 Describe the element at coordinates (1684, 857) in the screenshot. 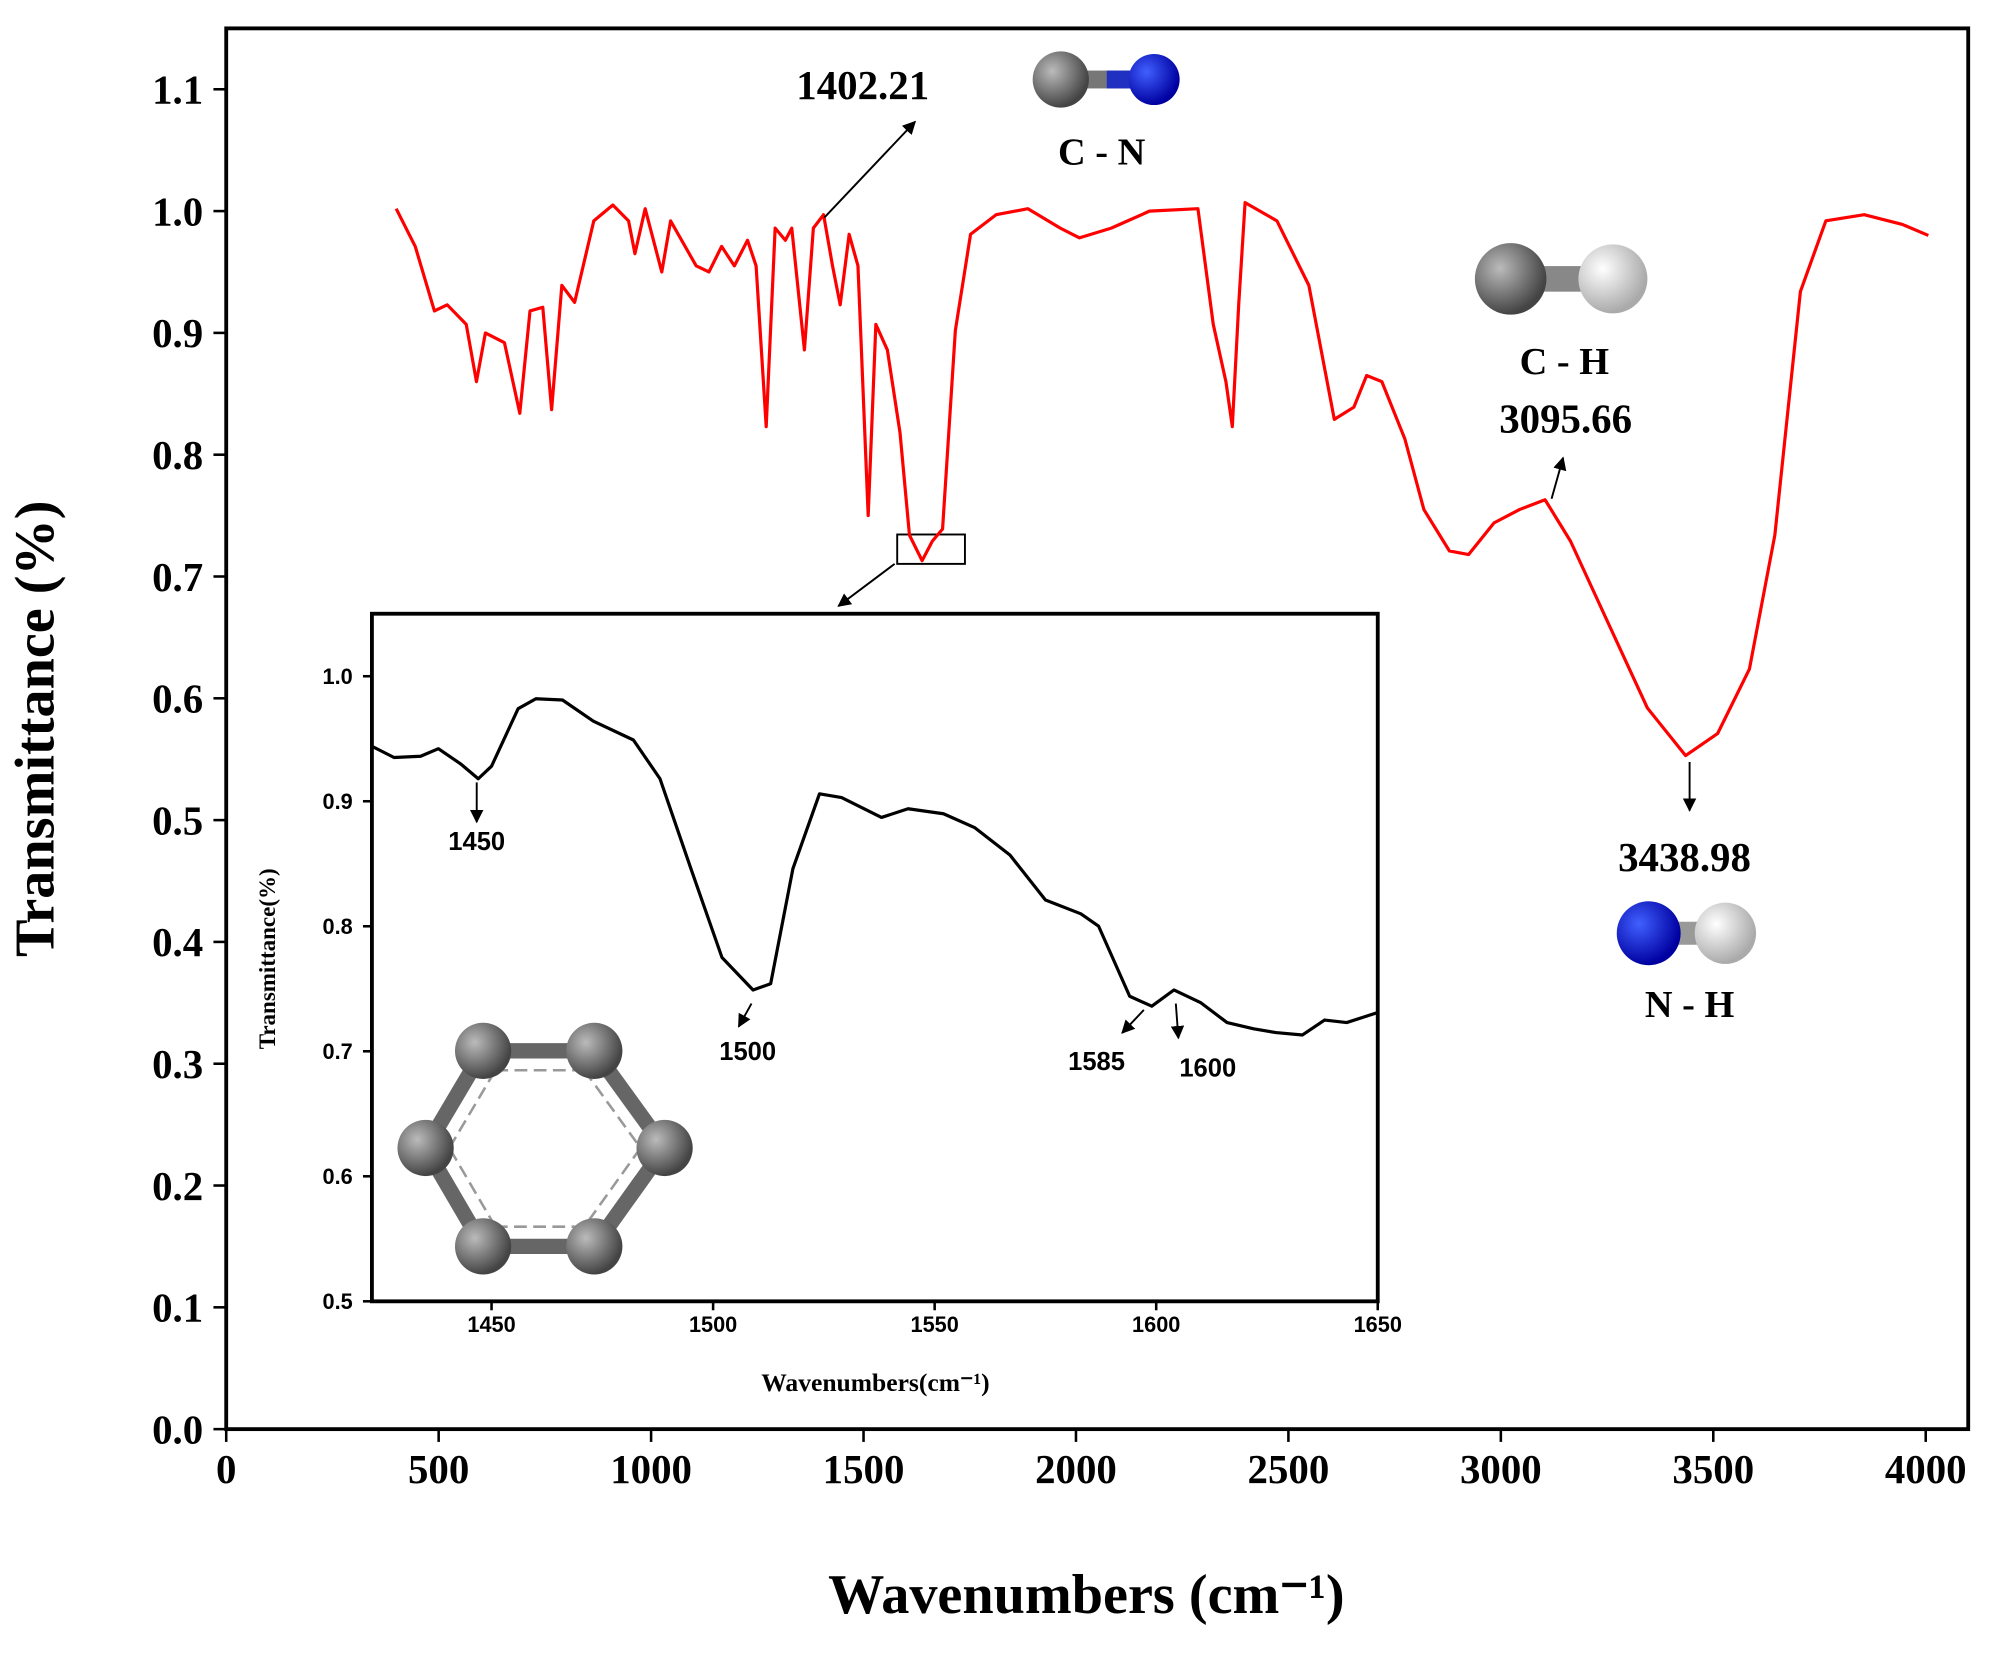

I see `annotation: 3438.98` at that location.